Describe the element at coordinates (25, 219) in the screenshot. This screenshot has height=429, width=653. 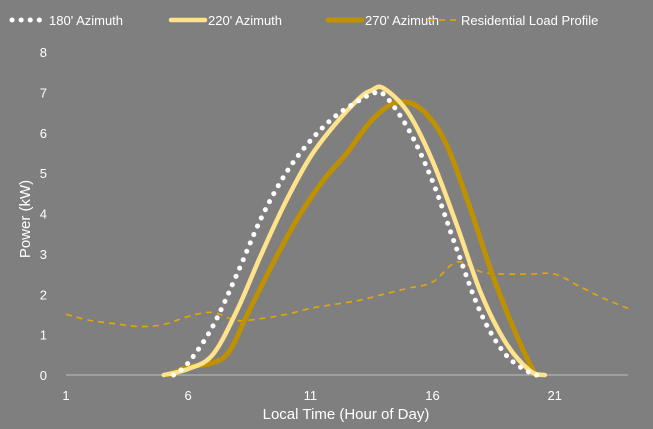
I see `y-axis-title: Power (kW)` at that location.